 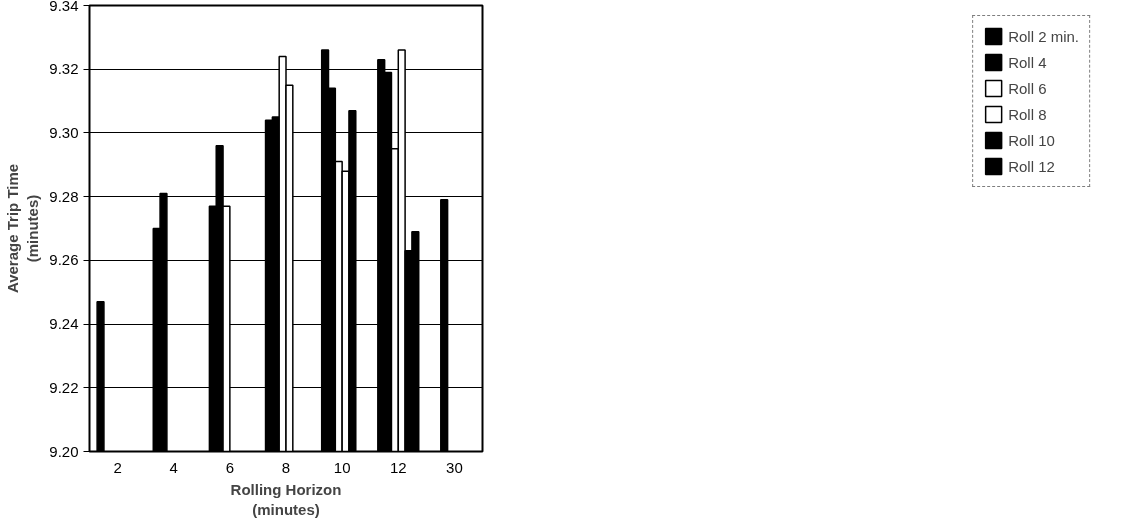 I want to click on y-tick-label: 9.32, so click(x=64, y=69).